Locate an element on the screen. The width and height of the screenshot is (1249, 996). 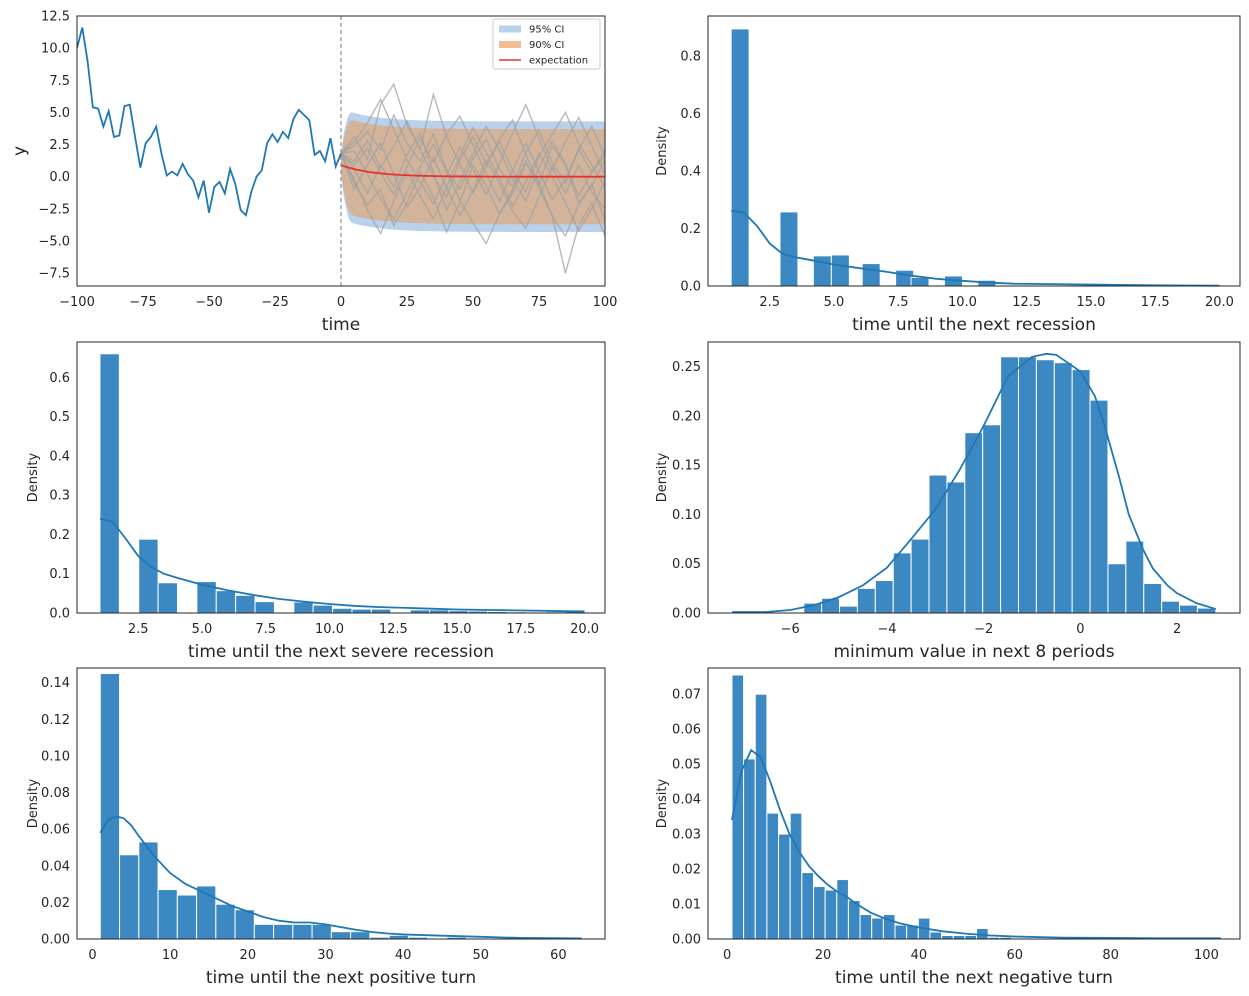
y-tick-label: 2.5 is located at coordinates (59, 145).